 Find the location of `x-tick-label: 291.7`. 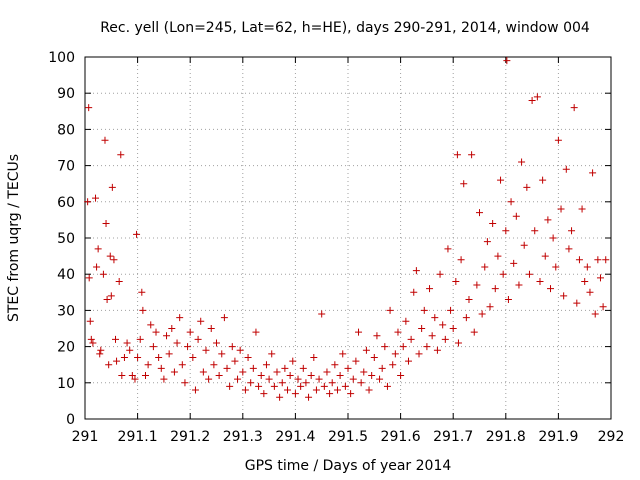

x-tick-label: 291.7 is located at coordinates (453, 437).